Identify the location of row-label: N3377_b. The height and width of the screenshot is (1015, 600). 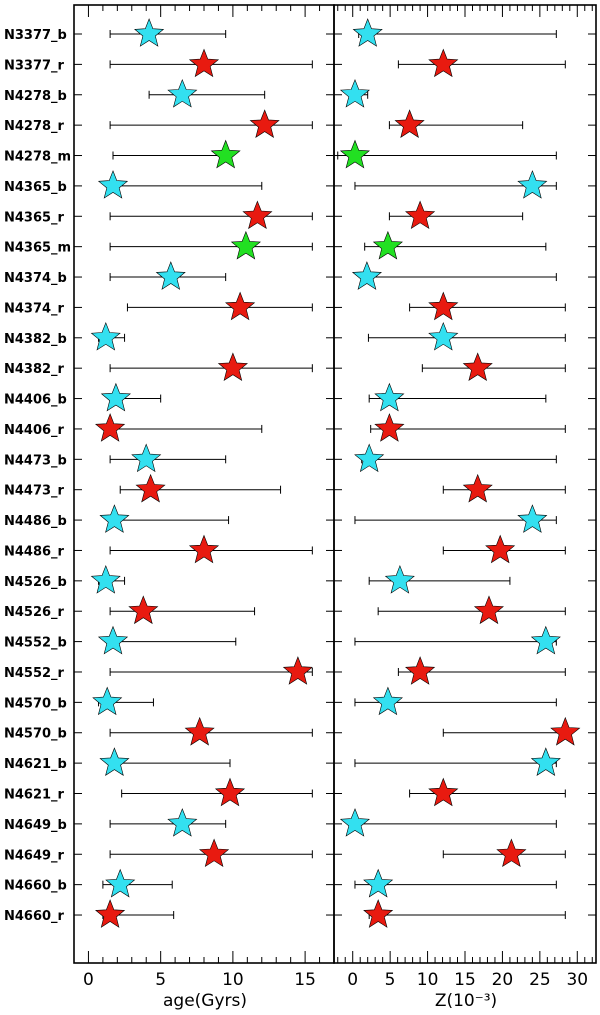
(35, 35).